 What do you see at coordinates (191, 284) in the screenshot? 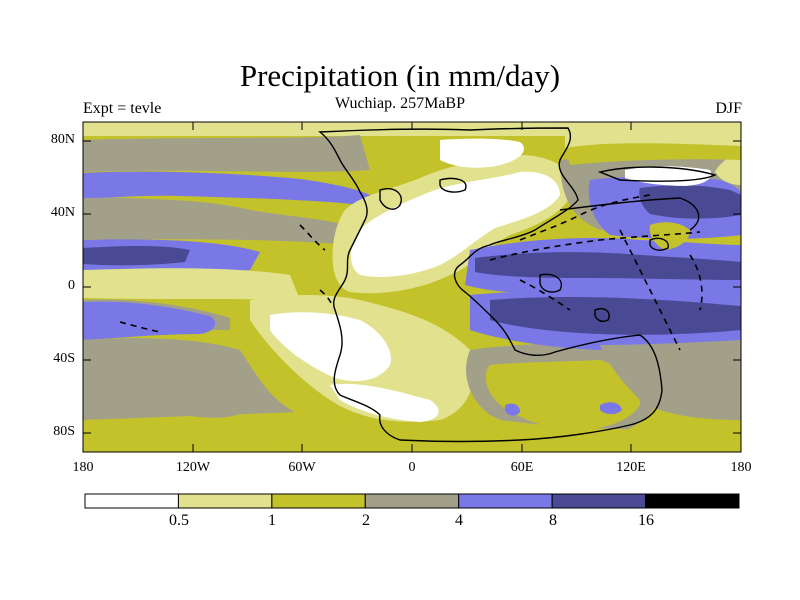
I see `band-equator-lightyellow` at bounding box center [191, 284].